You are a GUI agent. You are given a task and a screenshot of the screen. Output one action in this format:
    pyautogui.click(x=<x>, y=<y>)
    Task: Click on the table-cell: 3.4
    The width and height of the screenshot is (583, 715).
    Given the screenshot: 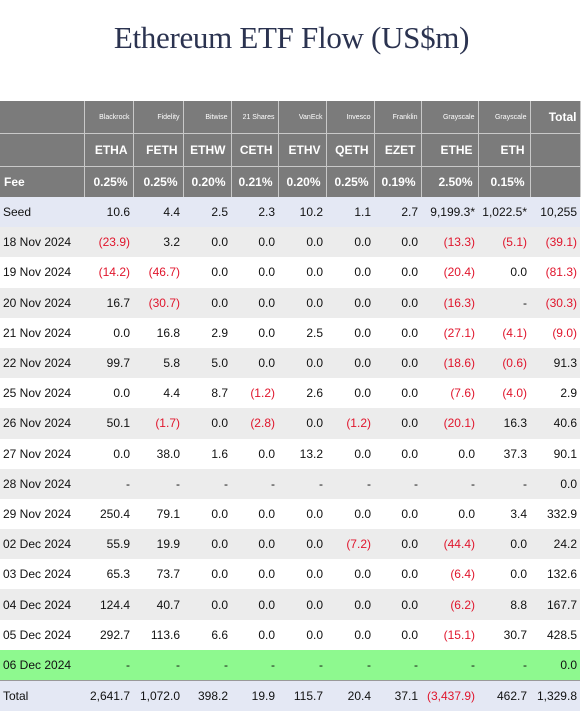 What is the action you would take?
    pyautogui.click(x=504, y=514)
    